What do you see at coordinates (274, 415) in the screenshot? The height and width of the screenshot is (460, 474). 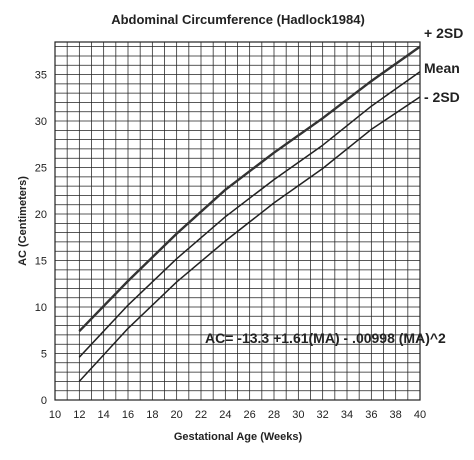 I see `x-tick-label: 28` at bounding box center [274, 415].